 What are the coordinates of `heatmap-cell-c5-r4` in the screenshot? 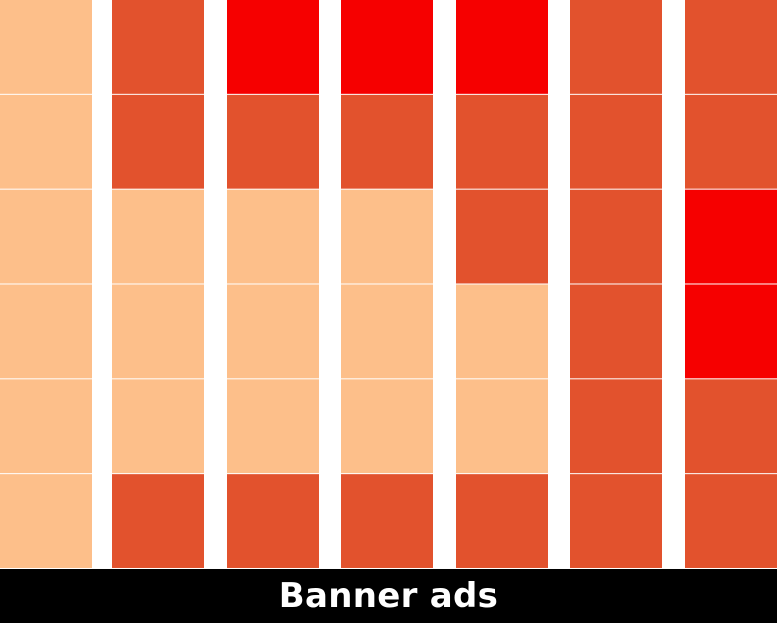 It's located at (502, 331).